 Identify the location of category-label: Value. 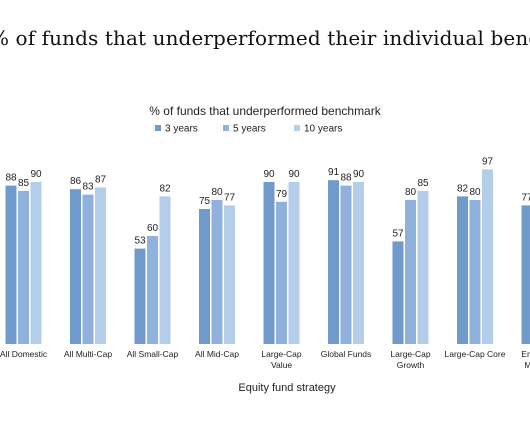
(281, 365).